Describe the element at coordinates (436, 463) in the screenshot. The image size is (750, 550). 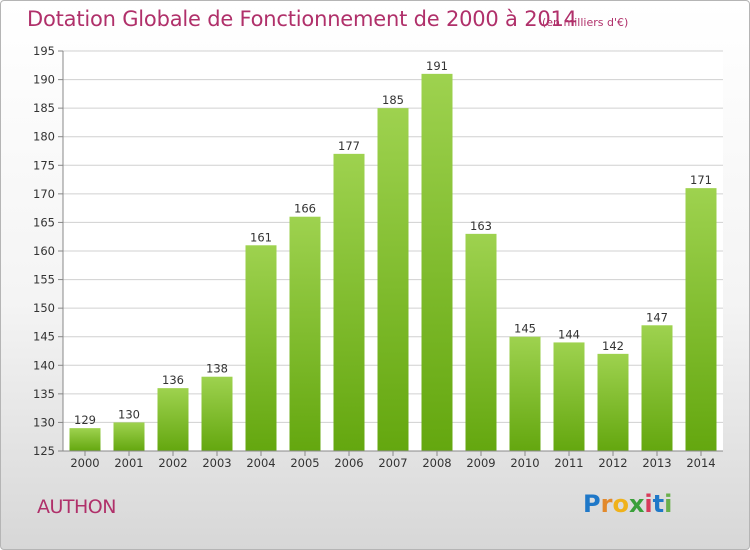
I see `x-tick-label-2008: 2008` at that location.